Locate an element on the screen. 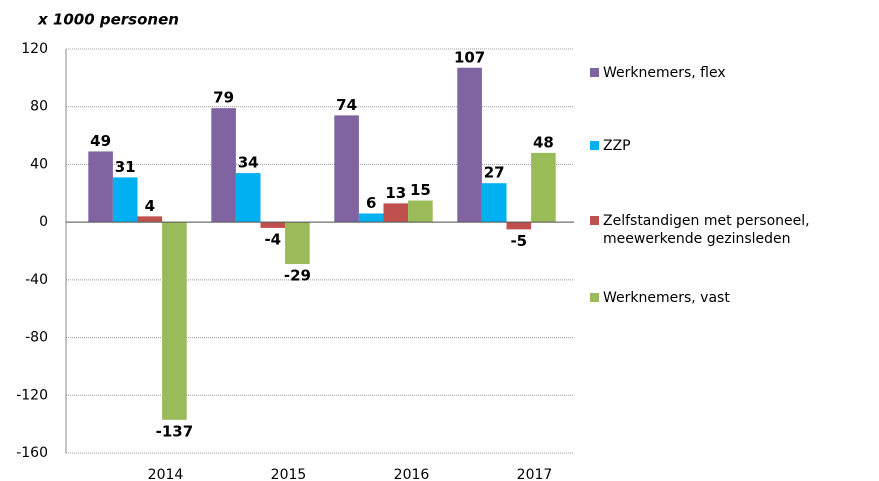 This screenshot has height=481, width=879. data-label: 13 is located at coordinates (395, 193).